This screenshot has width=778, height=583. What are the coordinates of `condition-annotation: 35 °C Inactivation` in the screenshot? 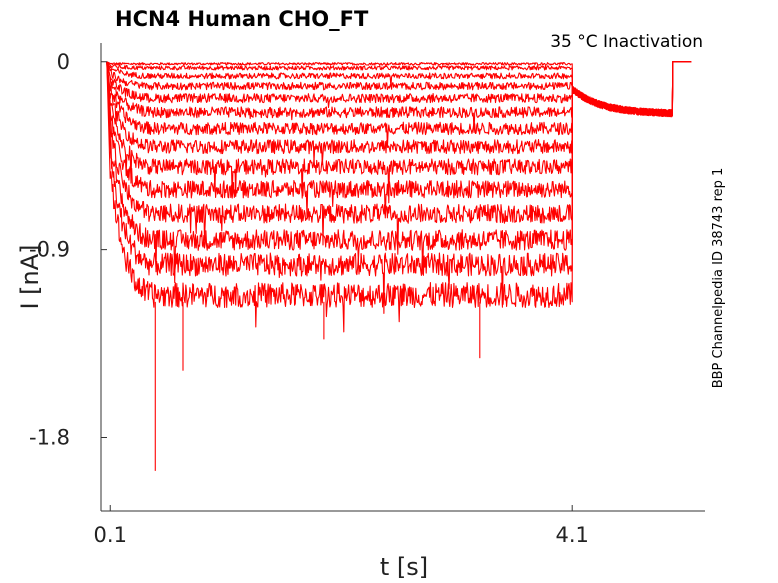 It's located at (626, 42).